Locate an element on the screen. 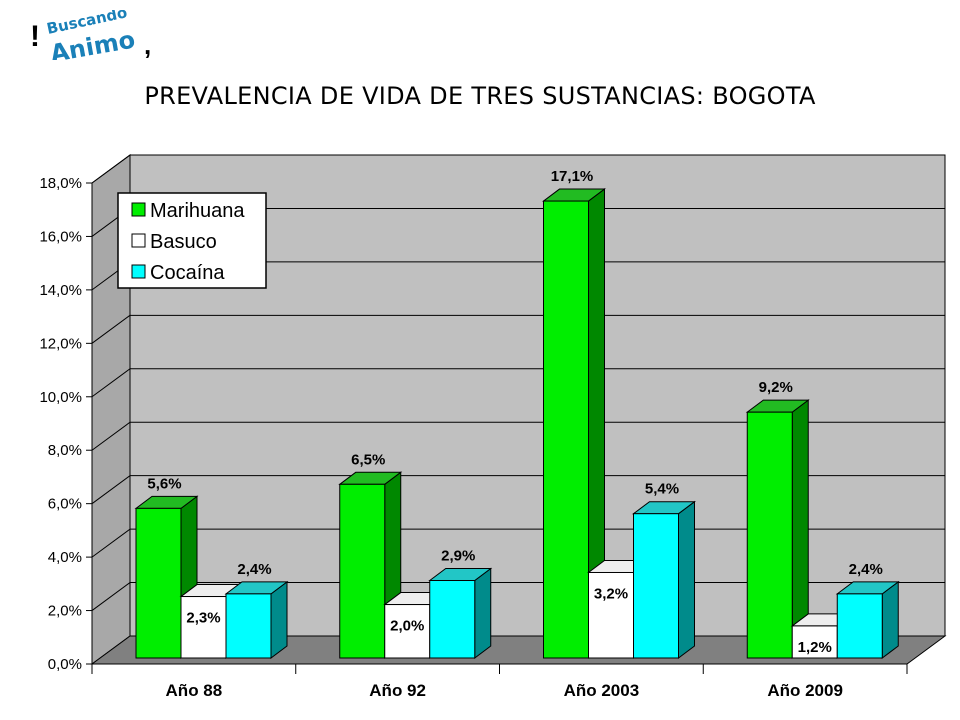 The image size is (960, 720). data-label: 2,3% is located at coordinates (203, 618).